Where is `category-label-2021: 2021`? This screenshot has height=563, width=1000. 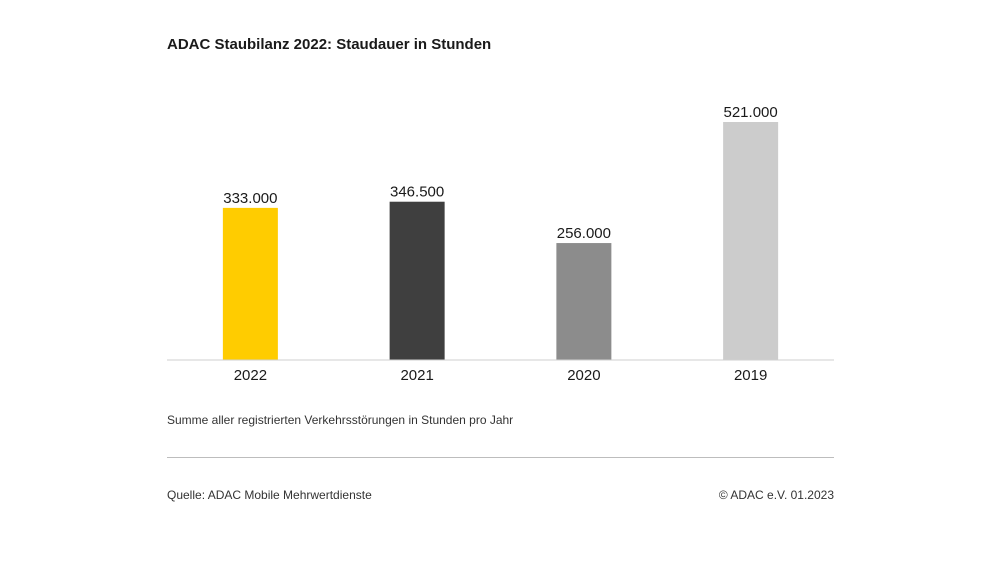 category-label-2021: 2021 is located at coordinates (416, 375).